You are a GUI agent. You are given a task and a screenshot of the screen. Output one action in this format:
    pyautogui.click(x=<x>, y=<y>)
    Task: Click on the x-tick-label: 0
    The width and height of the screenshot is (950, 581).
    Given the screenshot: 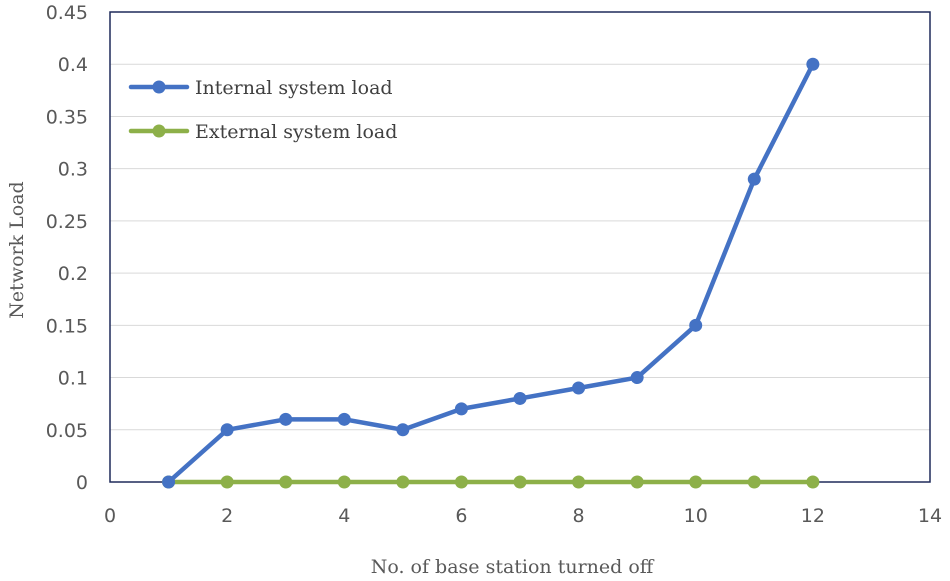 What is the action you would take?
    pyautogui.click(x=110, y=516)
    